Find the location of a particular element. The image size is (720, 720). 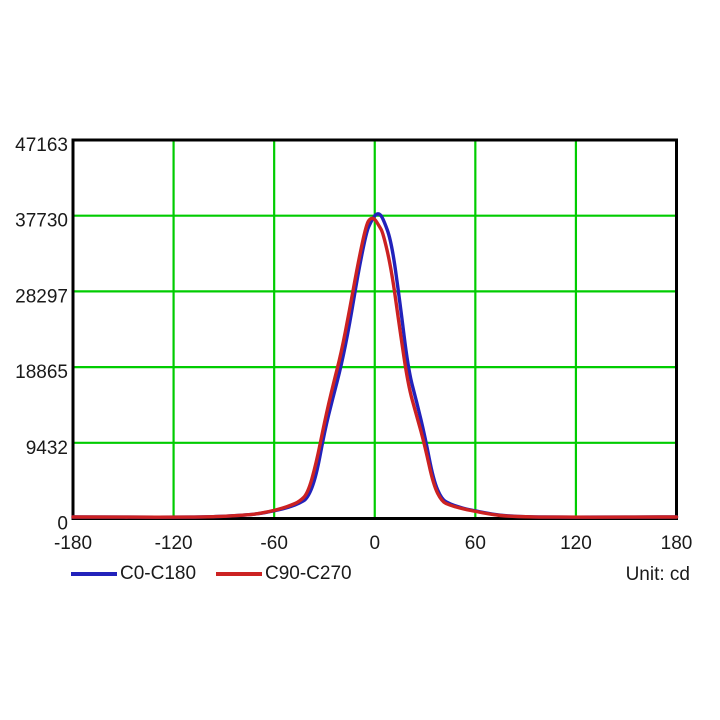

legend-label-c90-c270: C90-C270 is located at coordinates (308, 573).